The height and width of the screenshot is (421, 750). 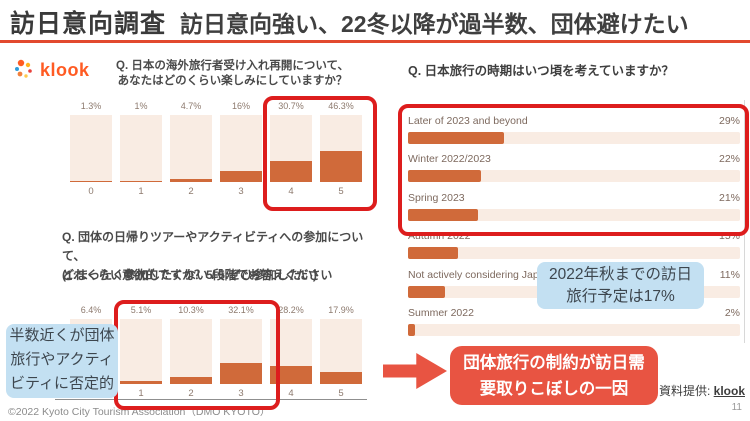 What do you see at coordinates (375, 41) in the screenshot?
I see `title-underline` at bounding box center [375, 41].